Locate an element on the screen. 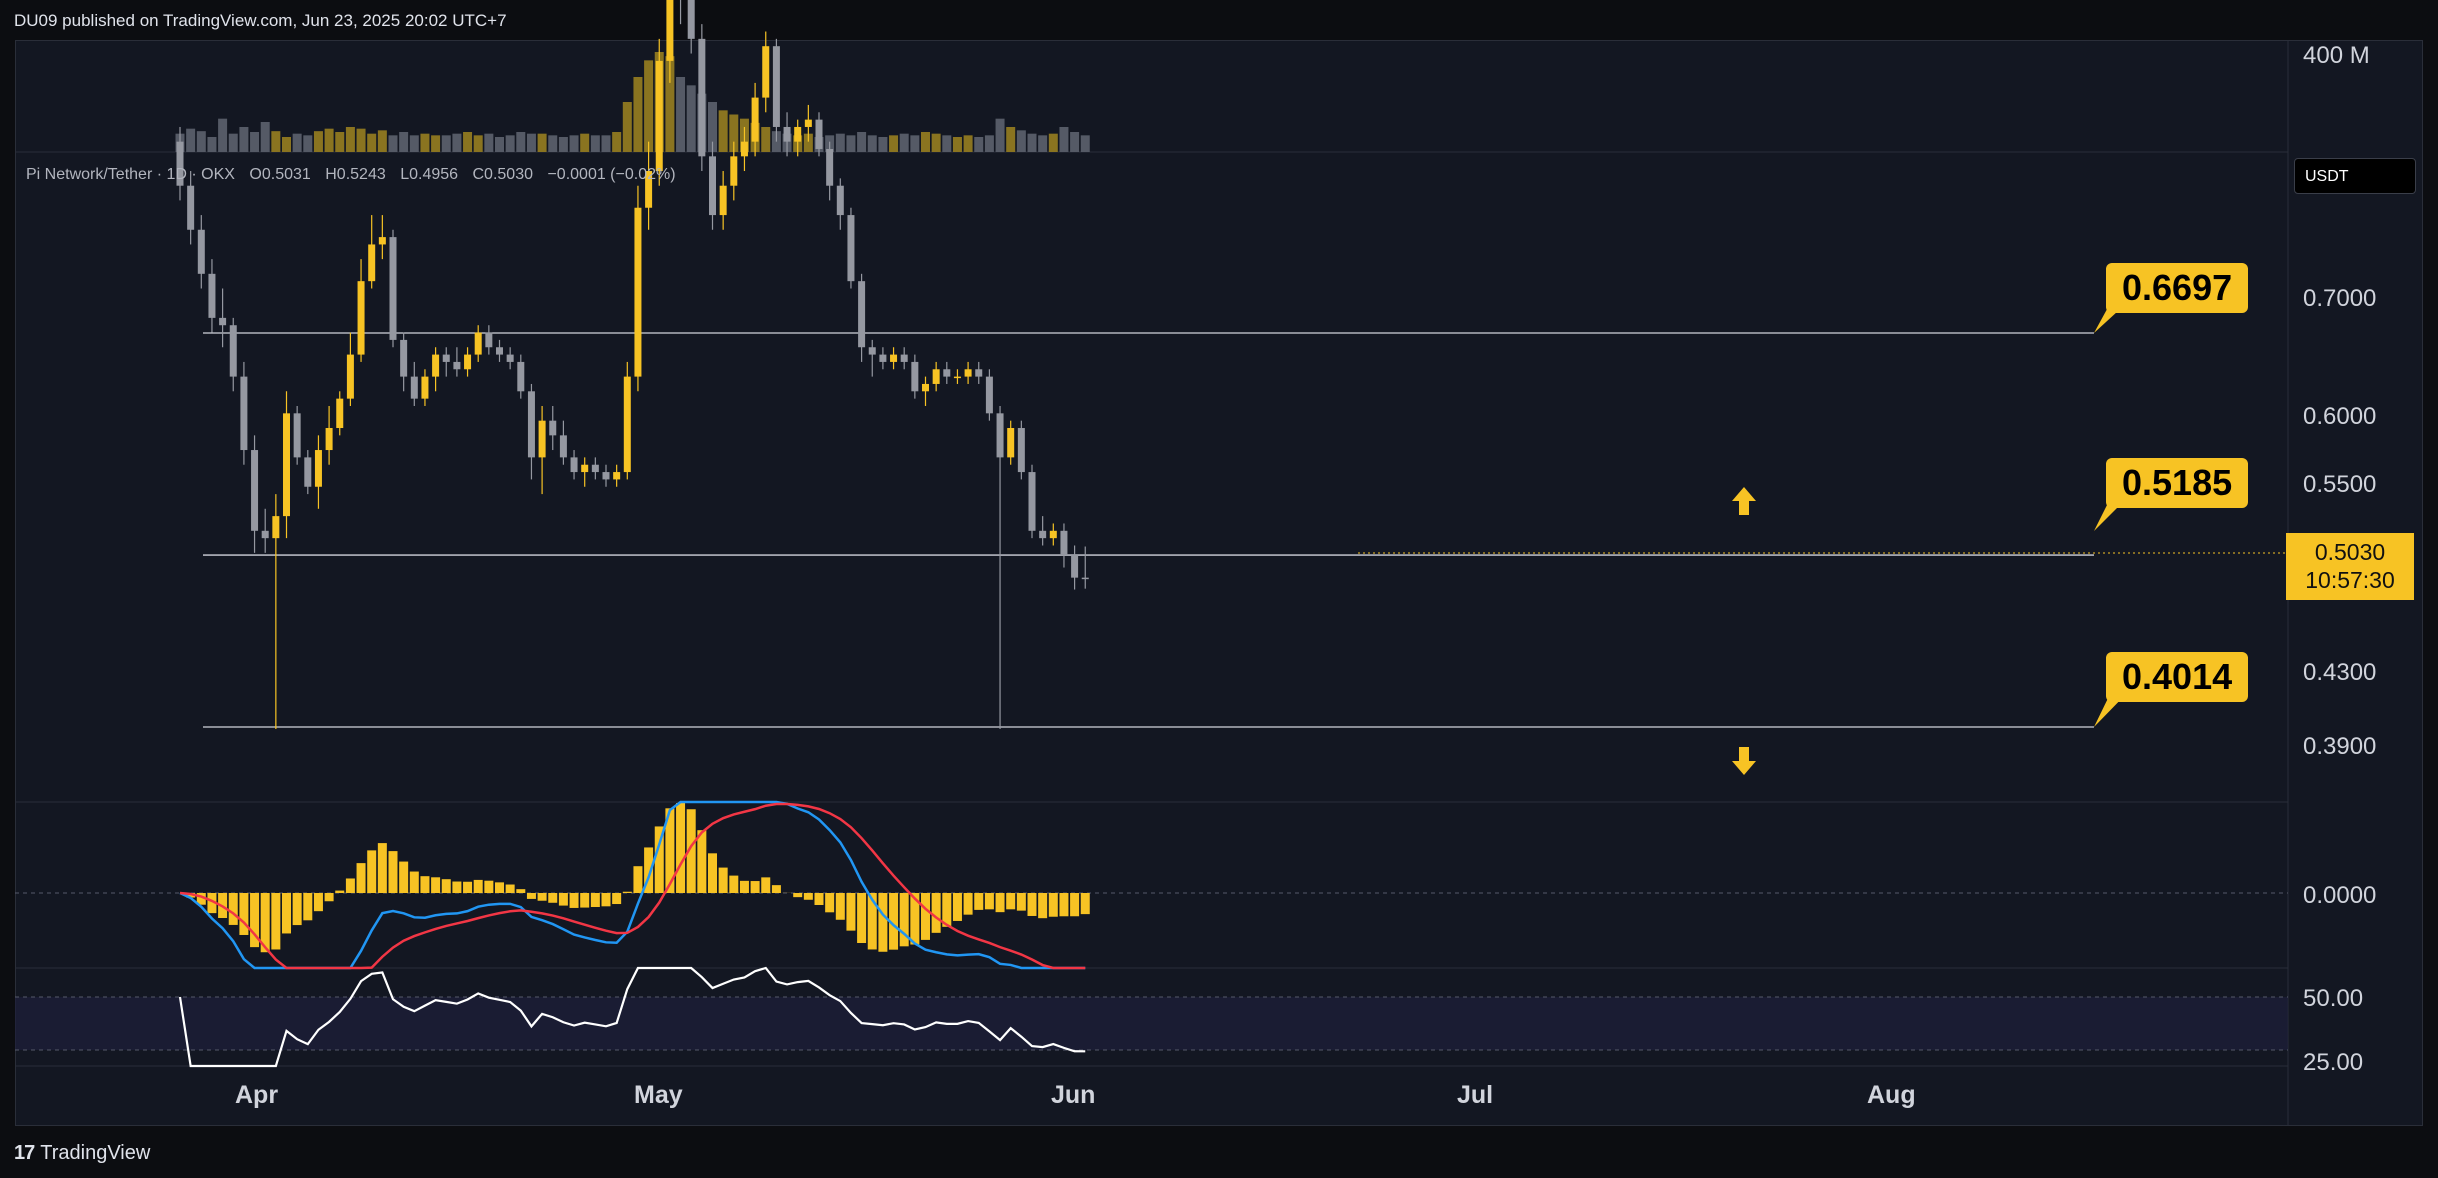 This screenshot has height=1178, width=2438. currency-button: USDT is located at coordinates (2355, 176).